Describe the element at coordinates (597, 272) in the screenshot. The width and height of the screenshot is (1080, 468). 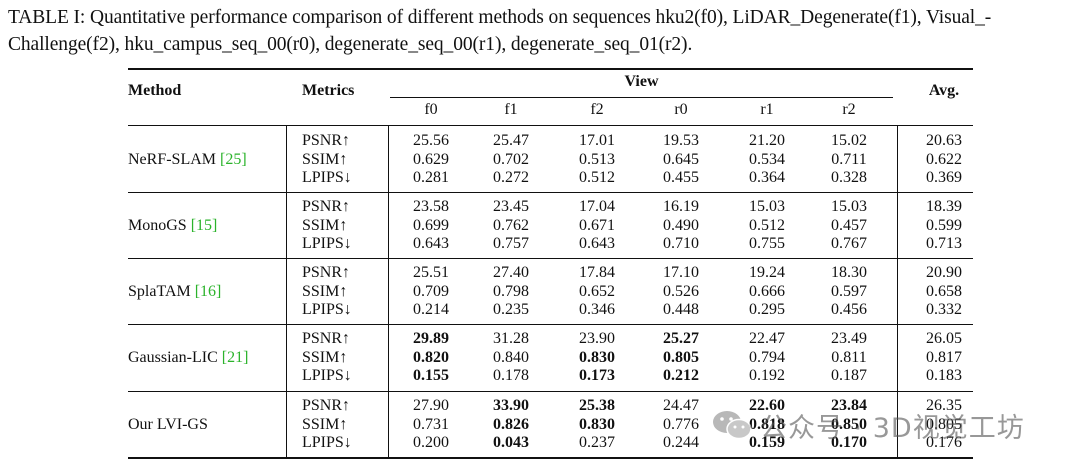
I see `table-cell: 17.84` at that location.